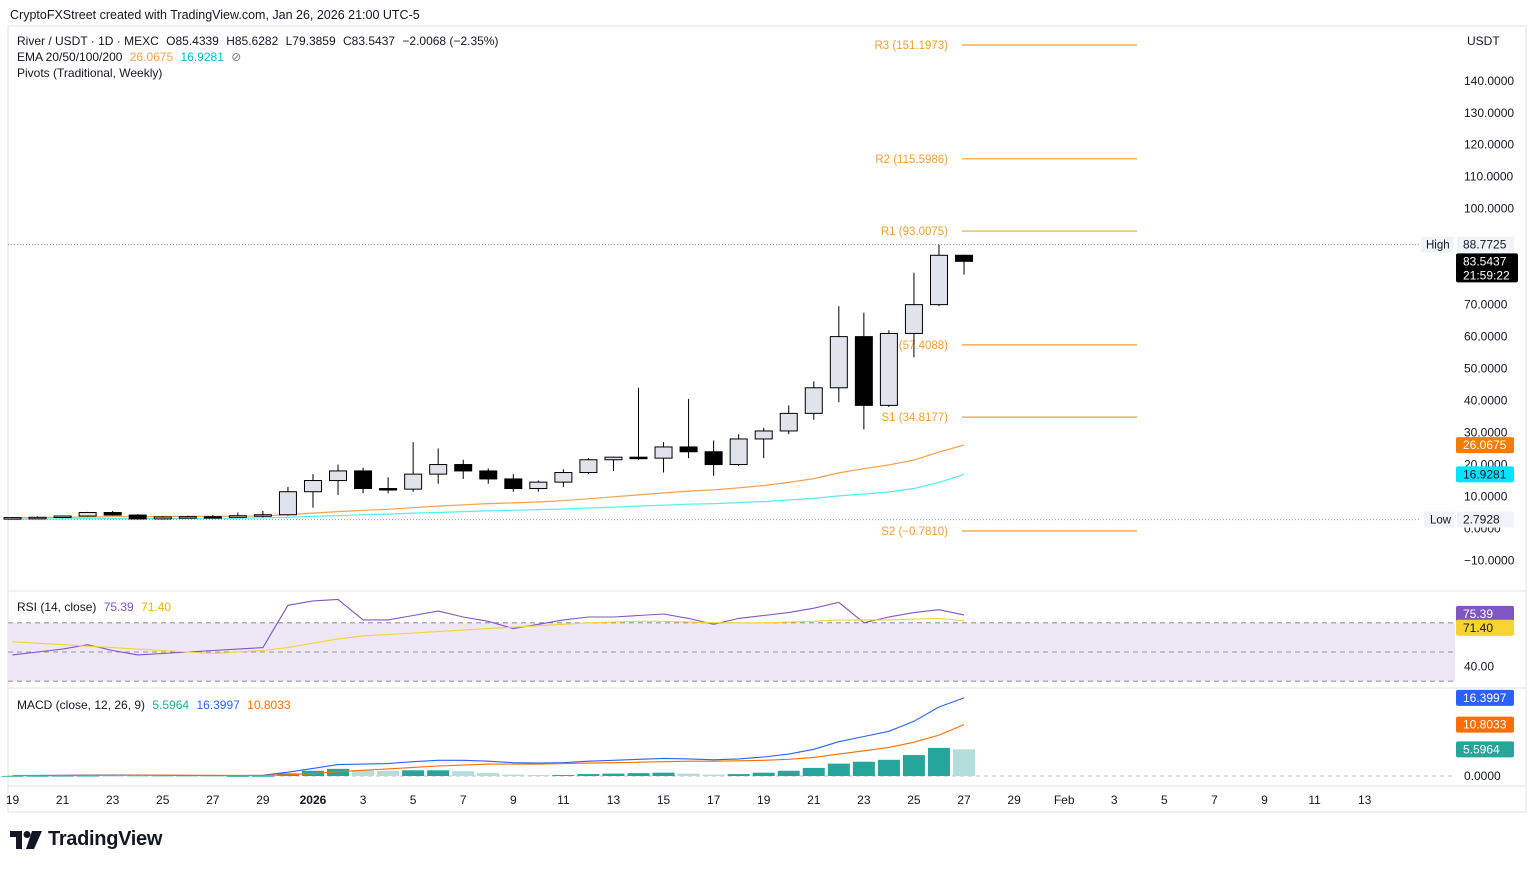 Image resolution: width=1536 pixels, height=869 pixels. I want to click on macd-signal-badge-value: 10.8033, so click(1485, 725).